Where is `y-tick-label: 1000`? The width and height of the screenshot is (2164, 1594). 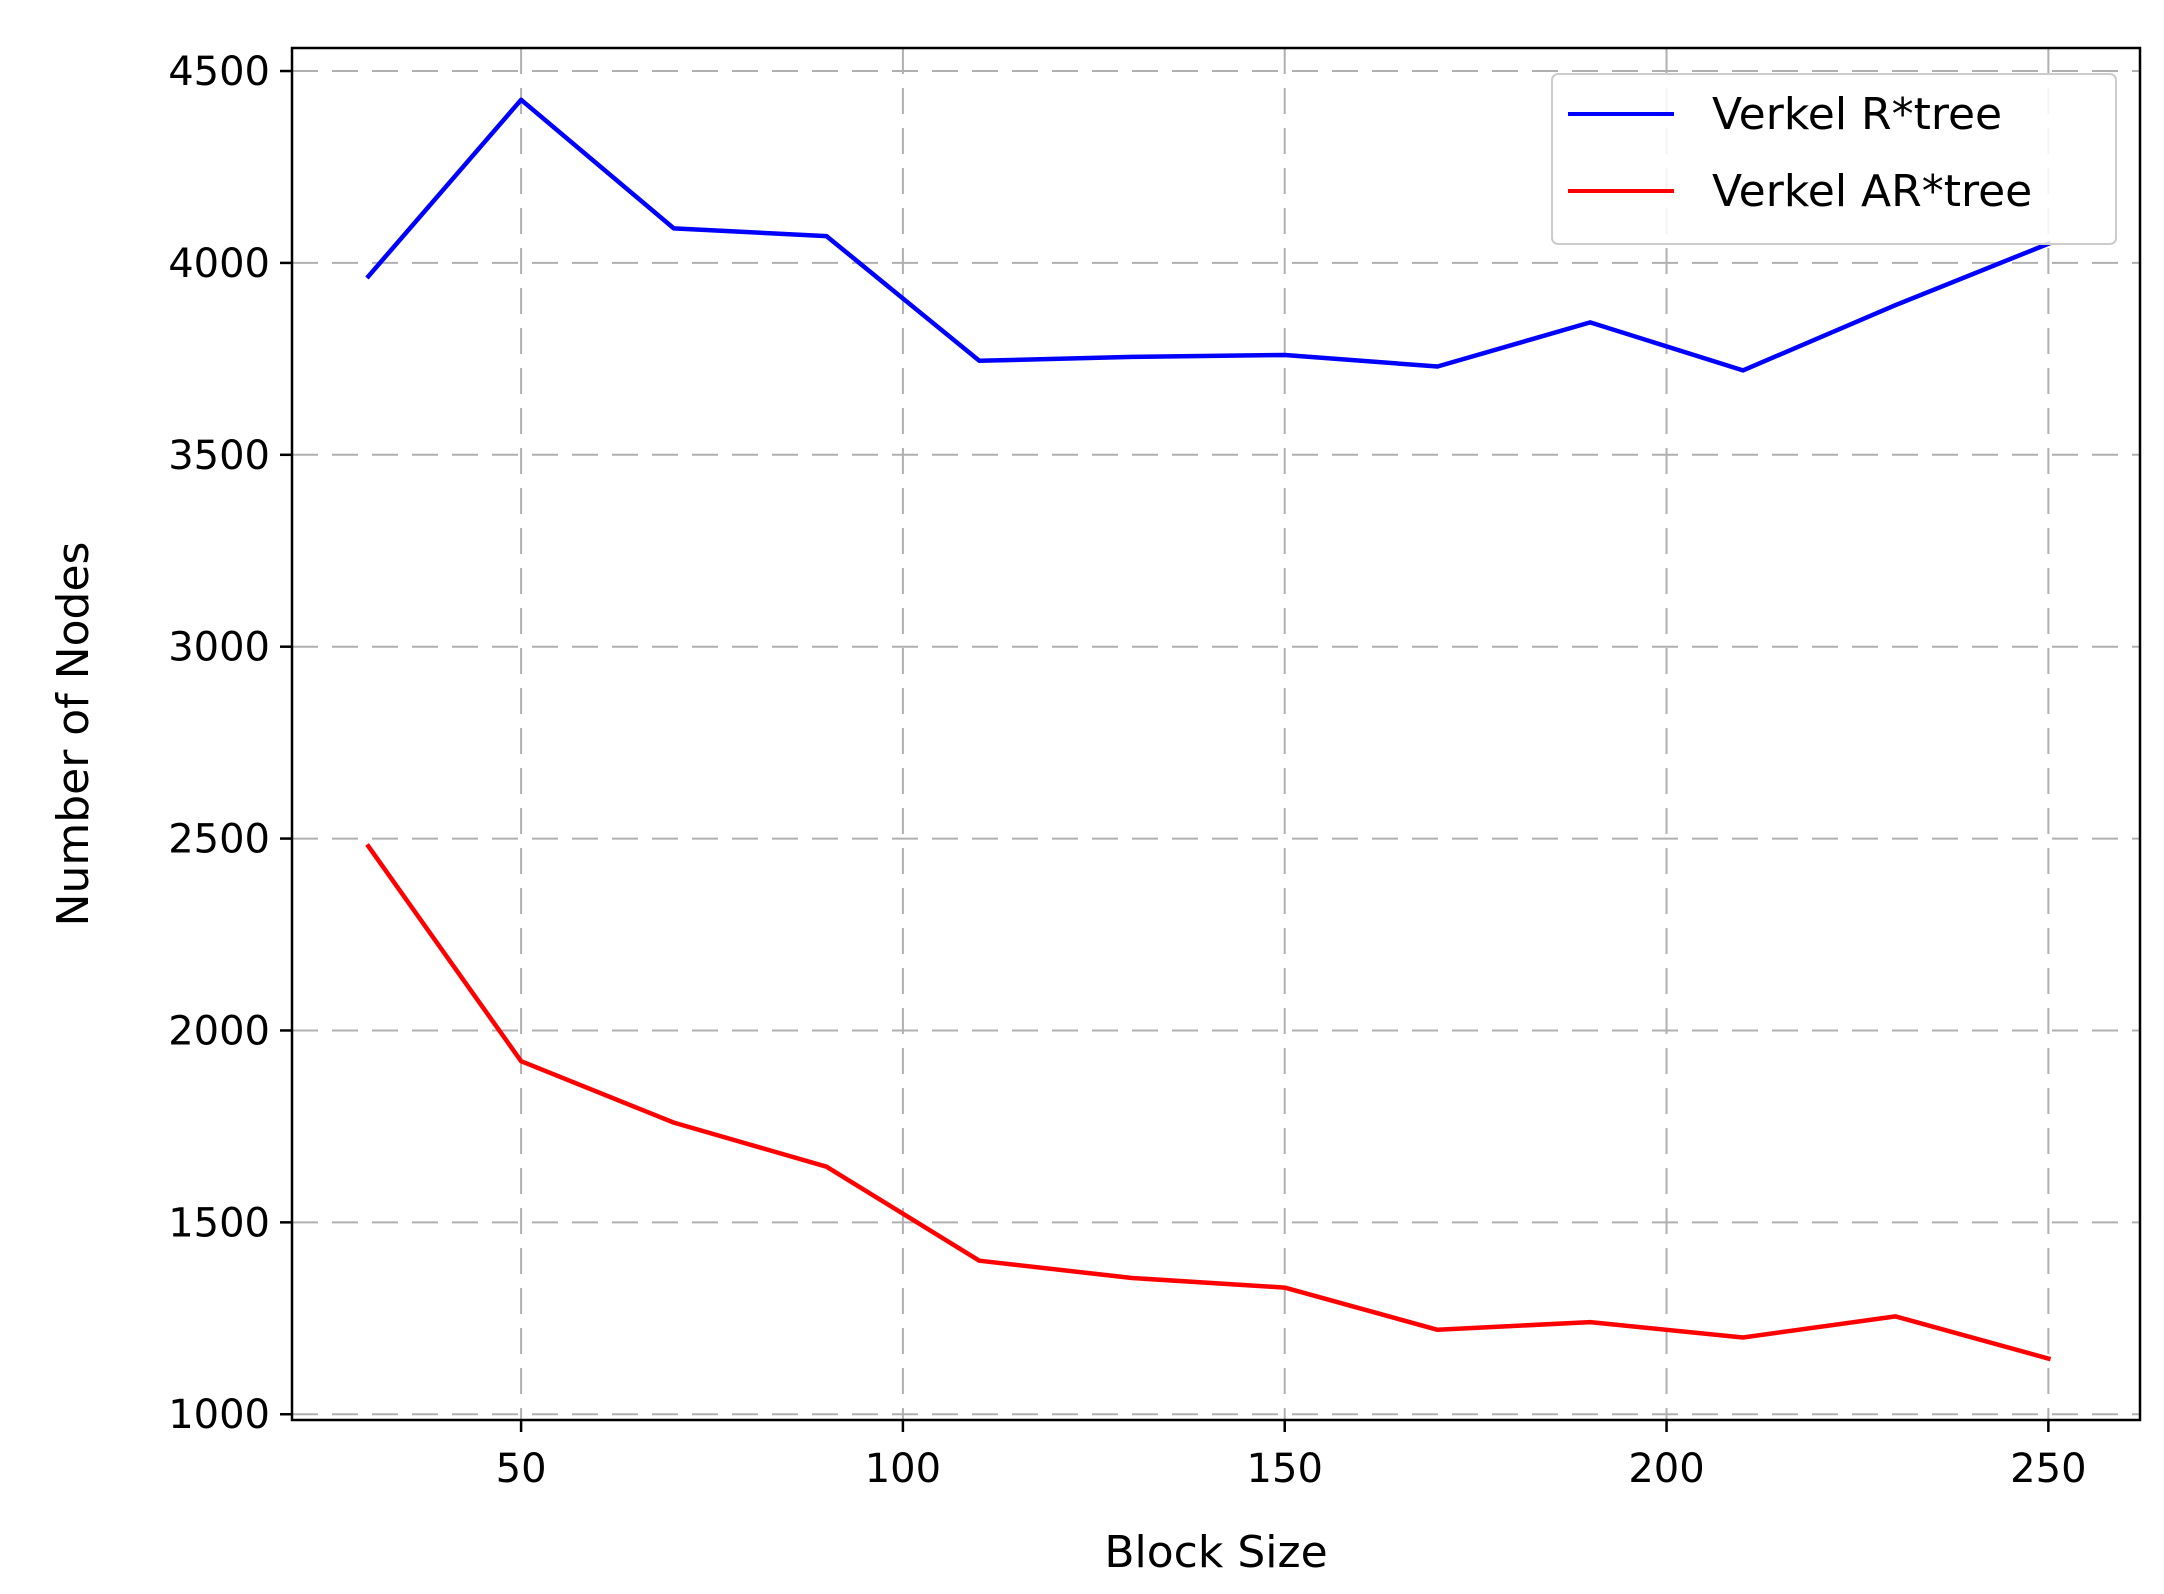 y-tick-label: 1000 is located at coordinates (219, 1415).